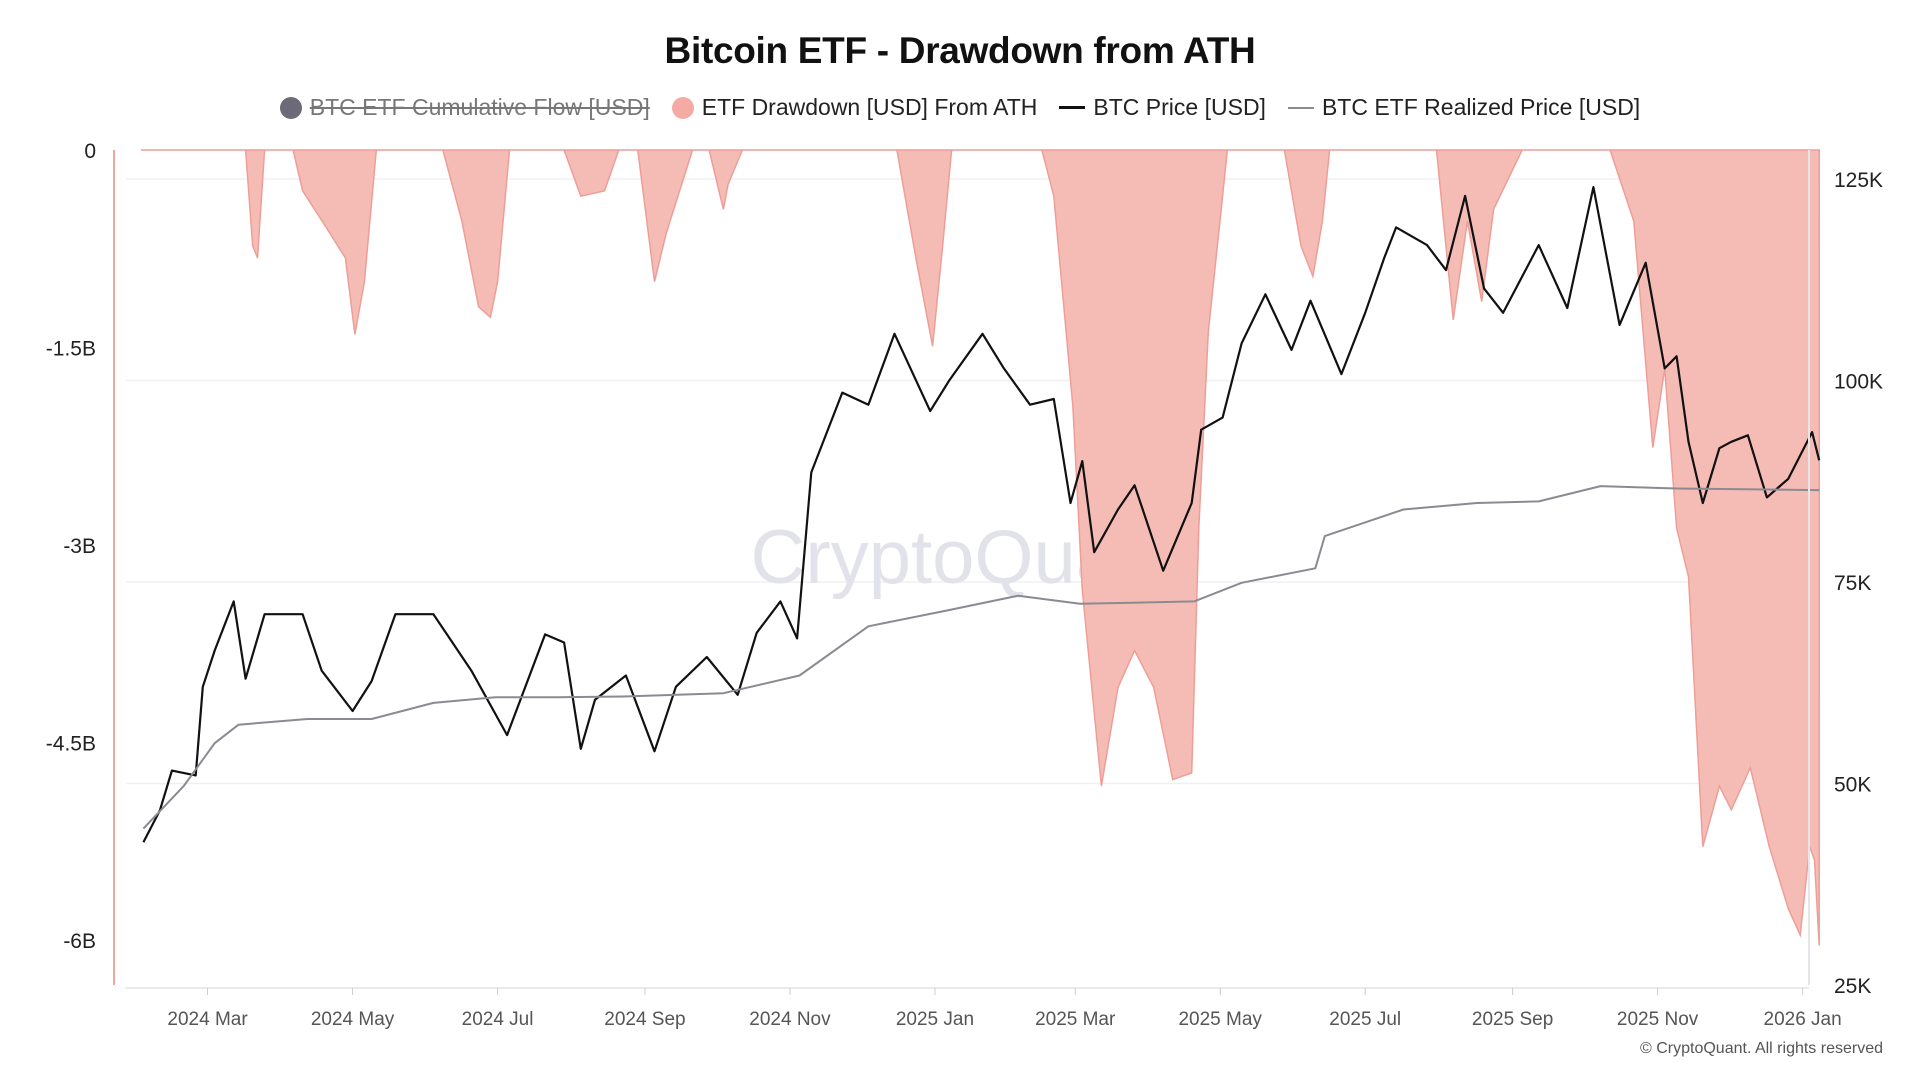 The image size is (1920, 1080). Describe the element at coordinates (869, 107) in the screenshot. I see `legend-label: ETF Drawdown [USD] From ATH` at that location.